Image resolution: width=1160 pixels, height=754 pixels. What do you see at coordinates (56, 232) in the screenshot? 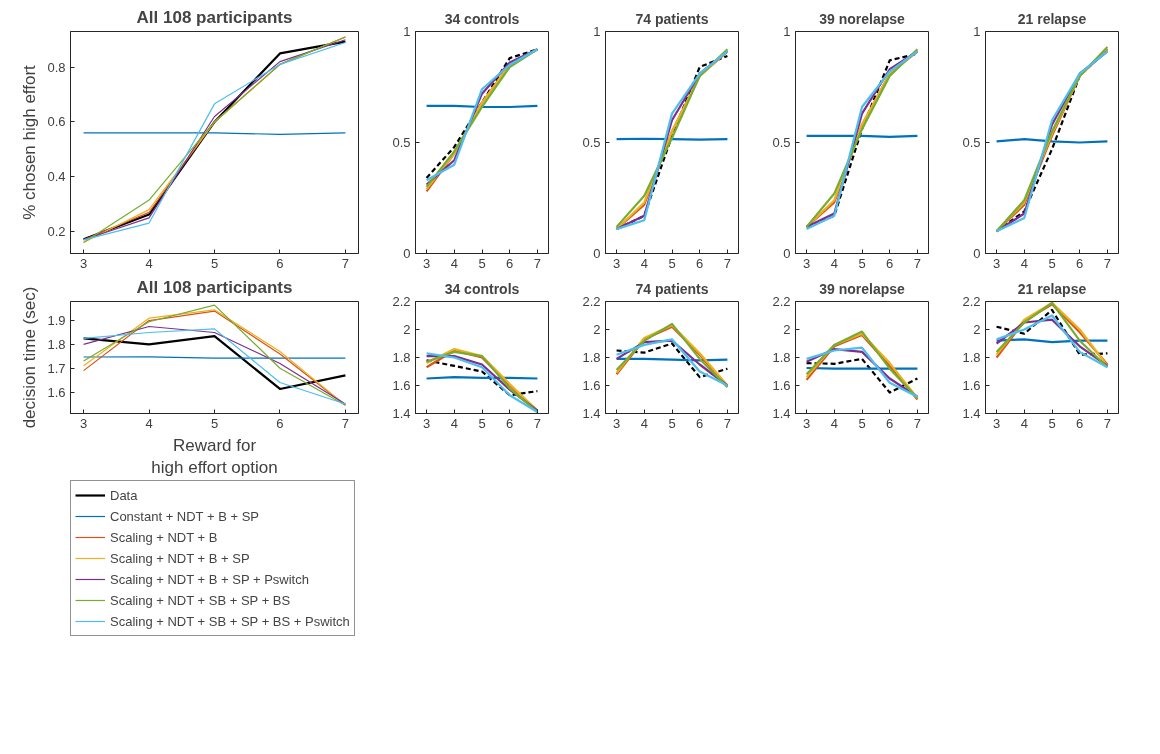
I see `y-tick-label: 0.2` at bounding box center [56, 232].